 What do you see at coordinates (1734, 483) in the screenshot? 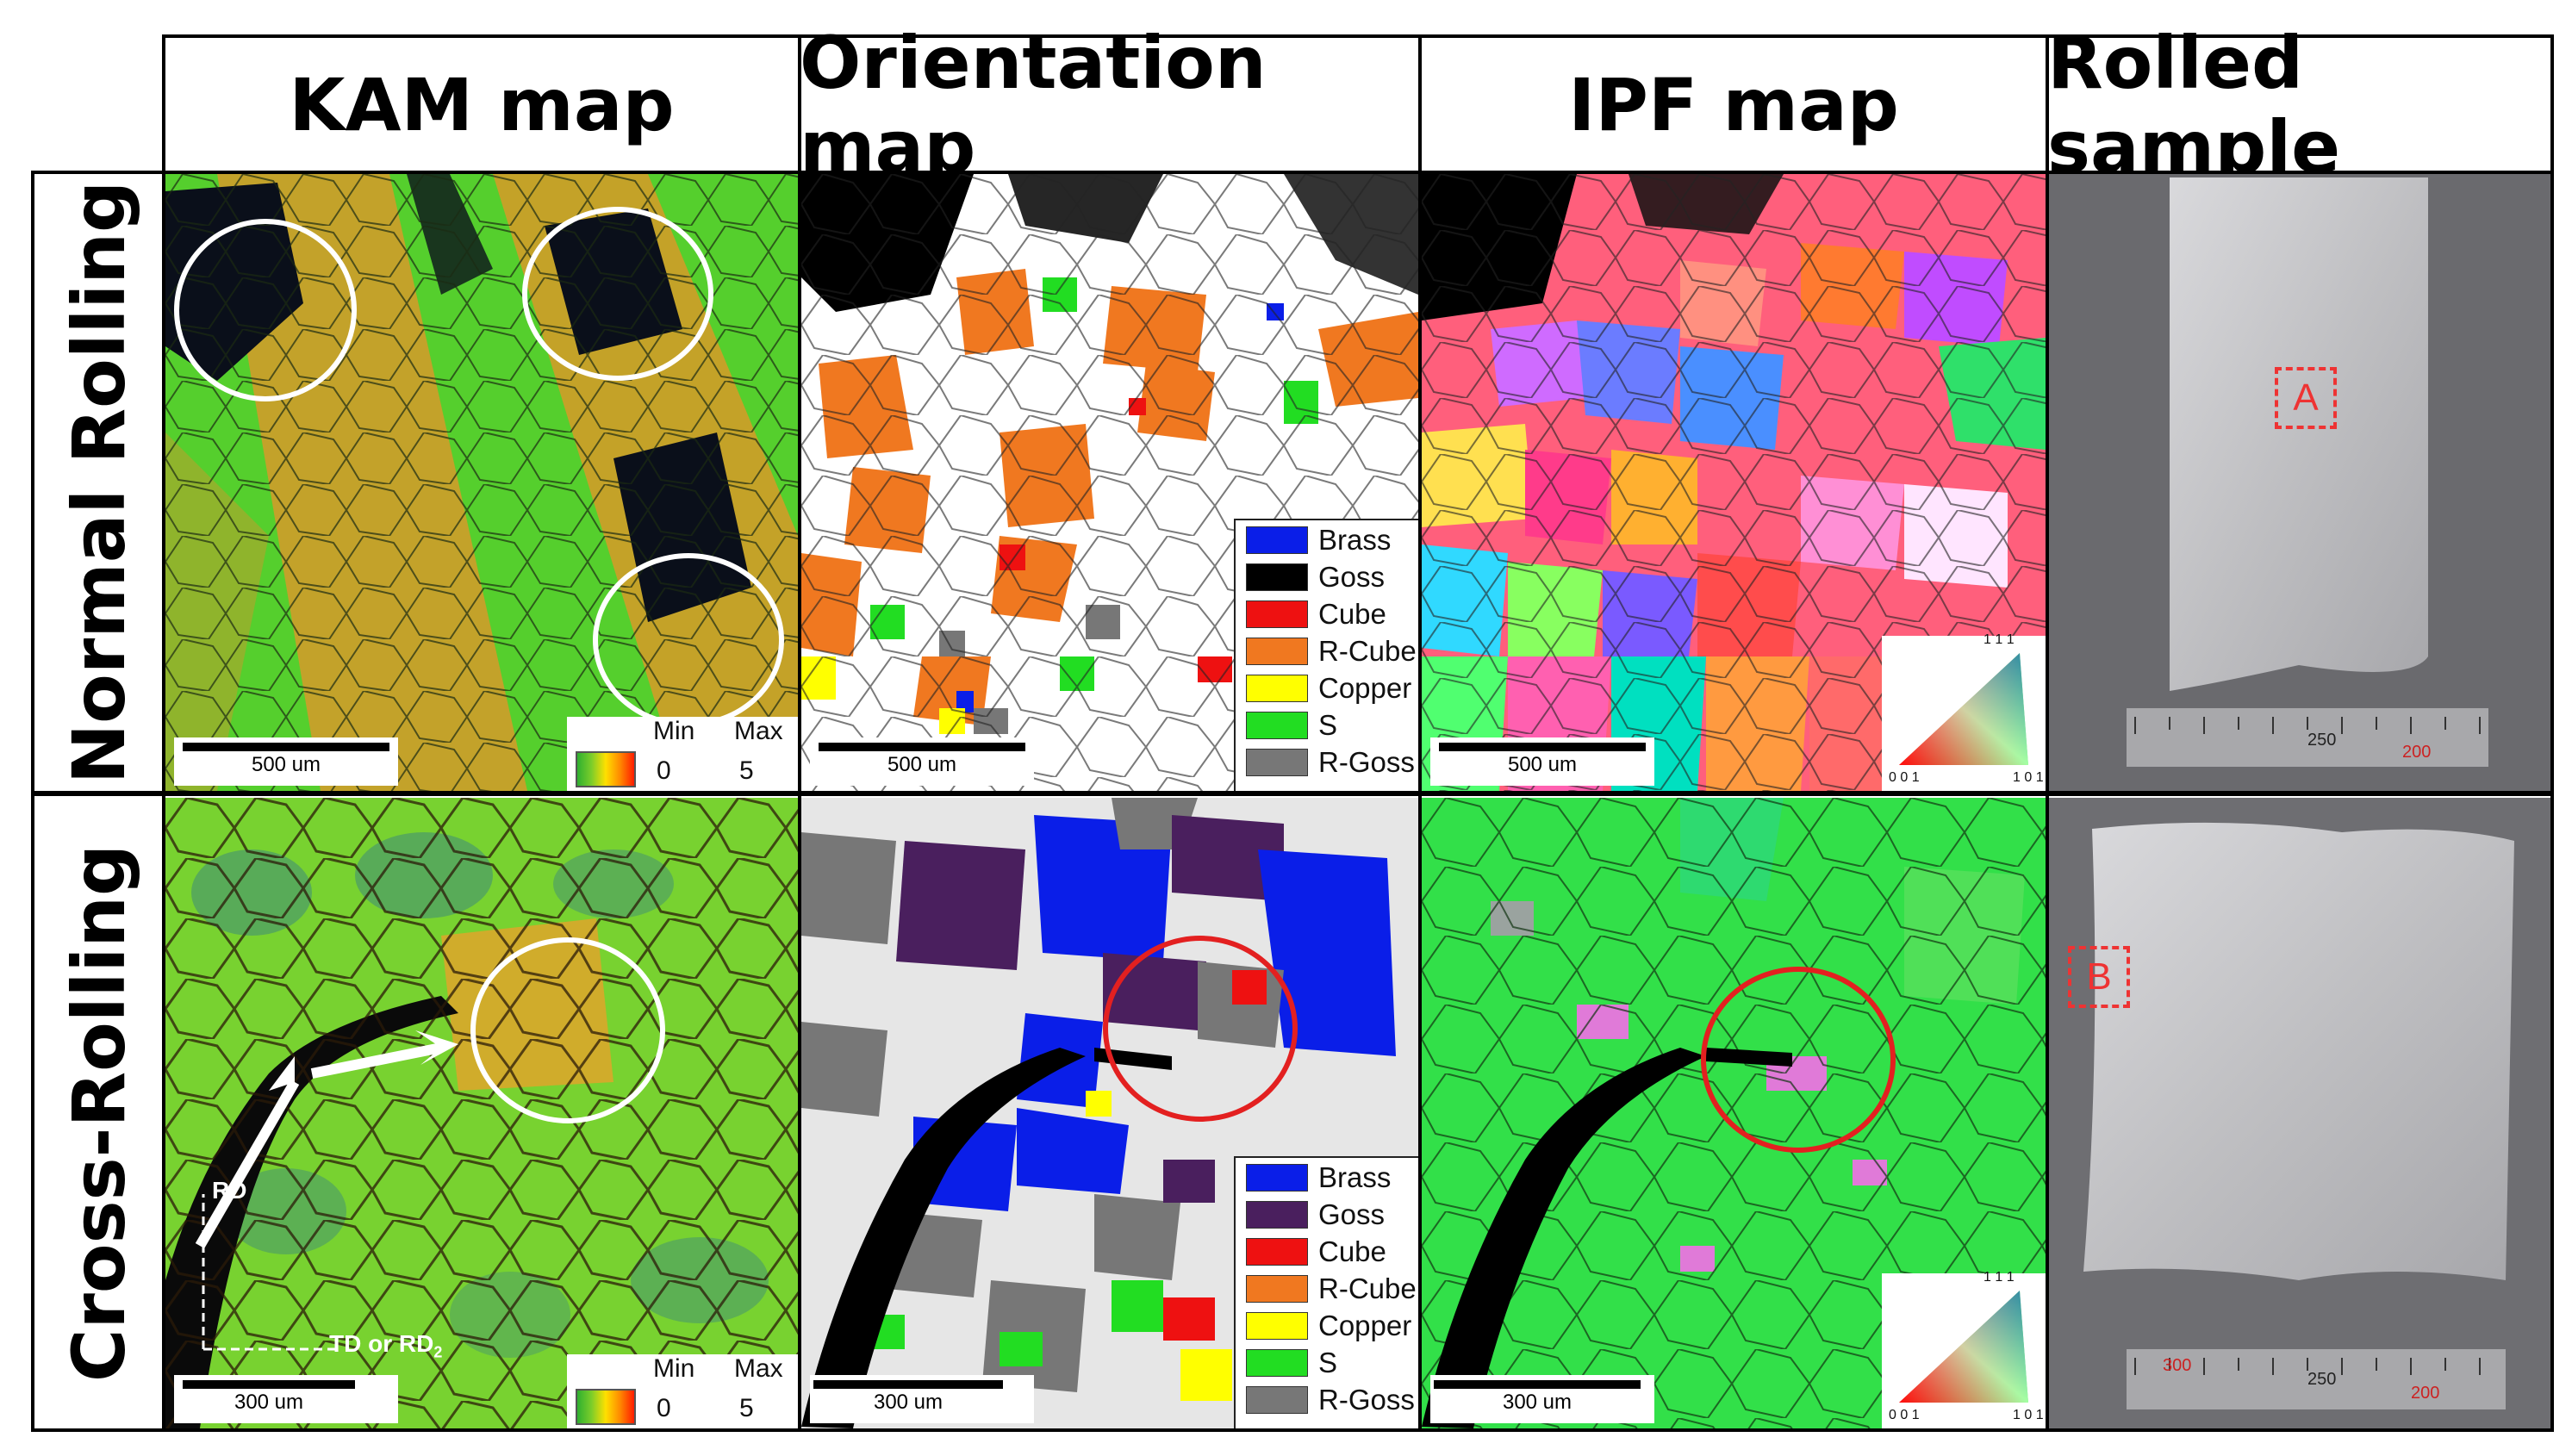
I see `ipf-map-normal: 500 um 1 1 1 0 0 1` at bounding box center [1734, 483].